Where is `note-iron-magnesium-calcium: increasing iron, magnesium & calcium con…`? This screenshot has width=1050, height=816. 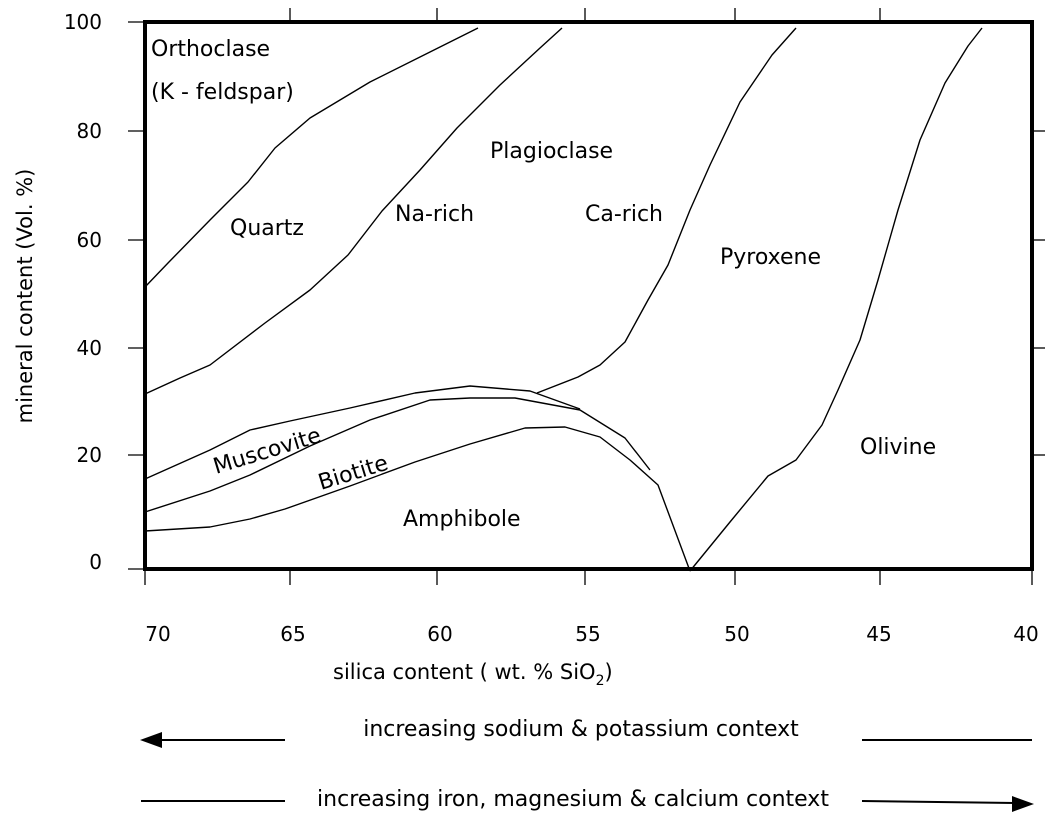
note-iron-magnesium-calcium: increasing iron, magnesium & calcium con… is located at coordinates (573, 799).